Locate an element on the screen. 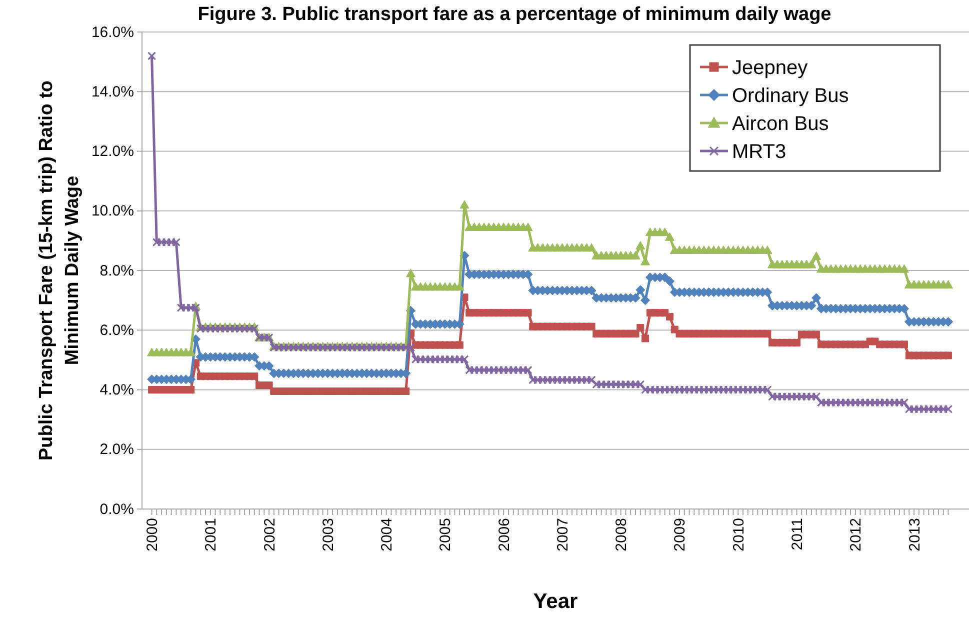  x-tick-label: 2006 is located at coordinates (504, 535).